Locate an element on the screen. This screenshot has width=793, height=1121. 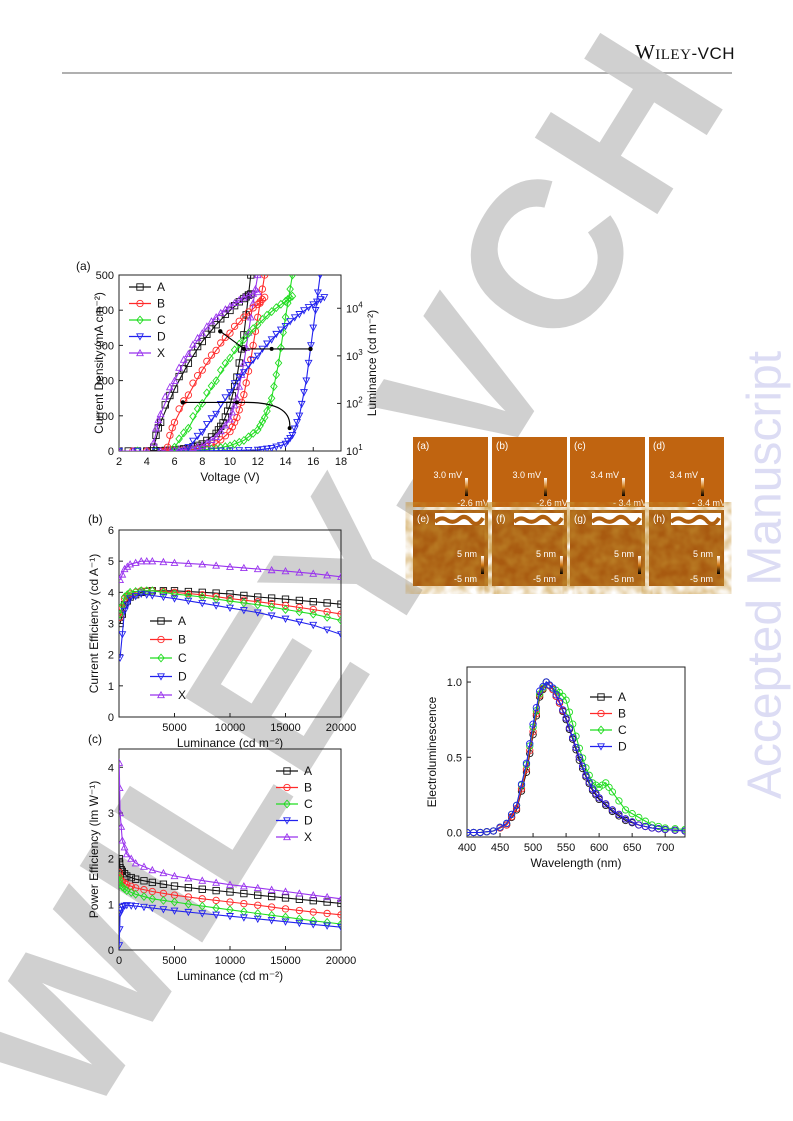
ce-ytick-label: 6 is located at coordinates (111, 531).